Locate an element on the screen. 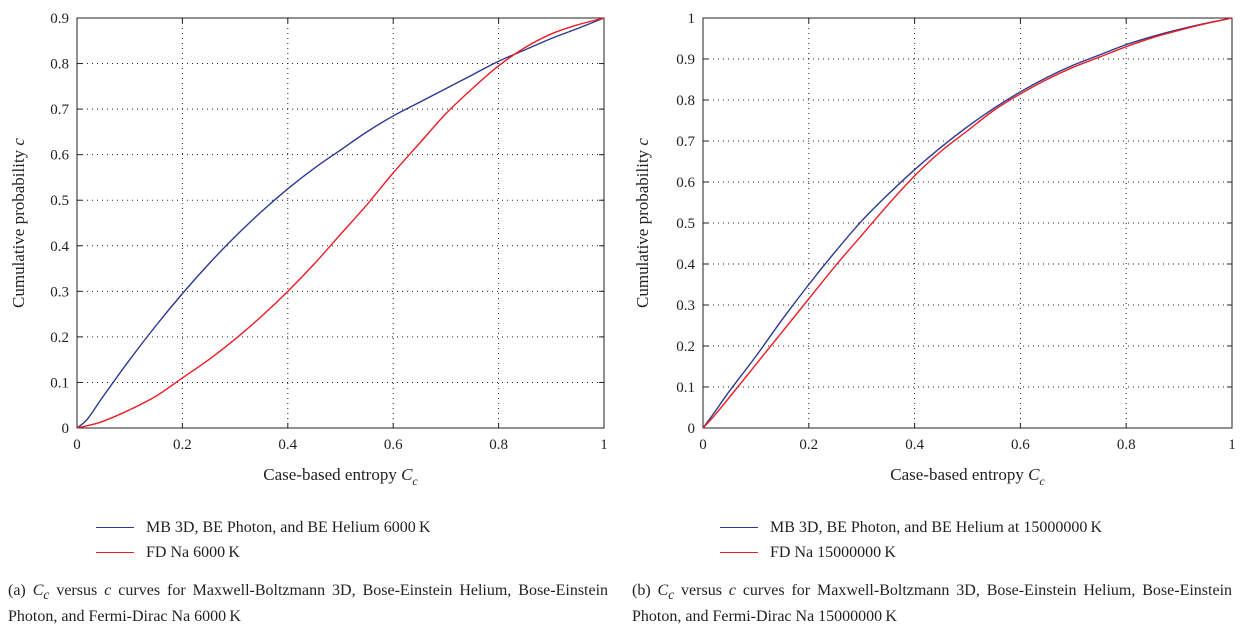 The width and height of the screenshot is (1248, 628). caption-b-middle: versus is located at coordinates (701, 590).